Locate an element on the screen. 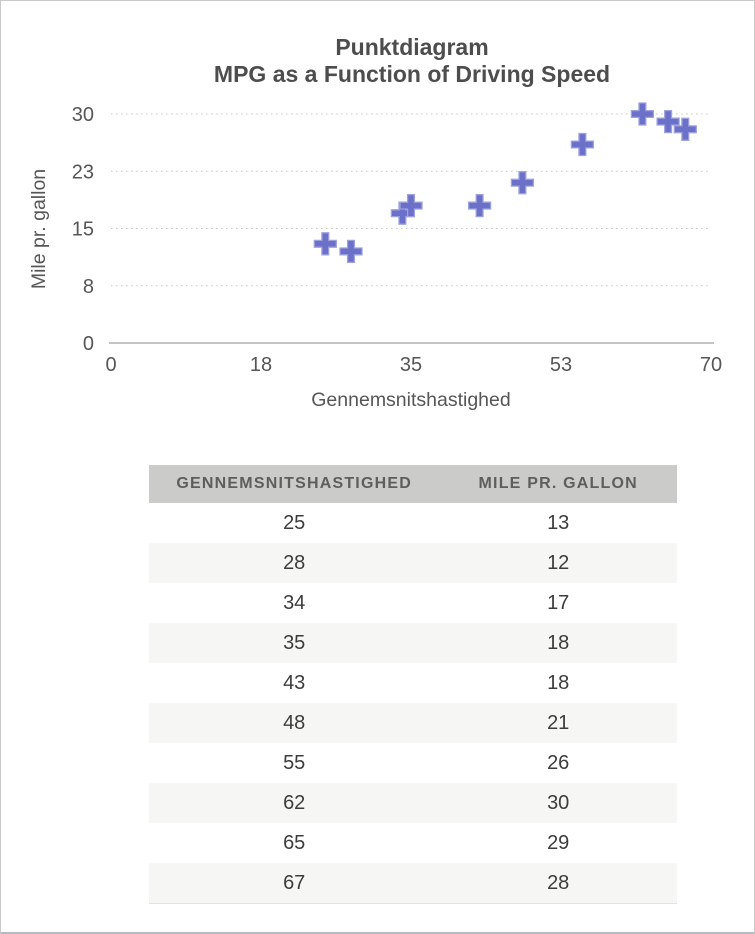  table-cell: 25 is located at coordinates (294, 523).